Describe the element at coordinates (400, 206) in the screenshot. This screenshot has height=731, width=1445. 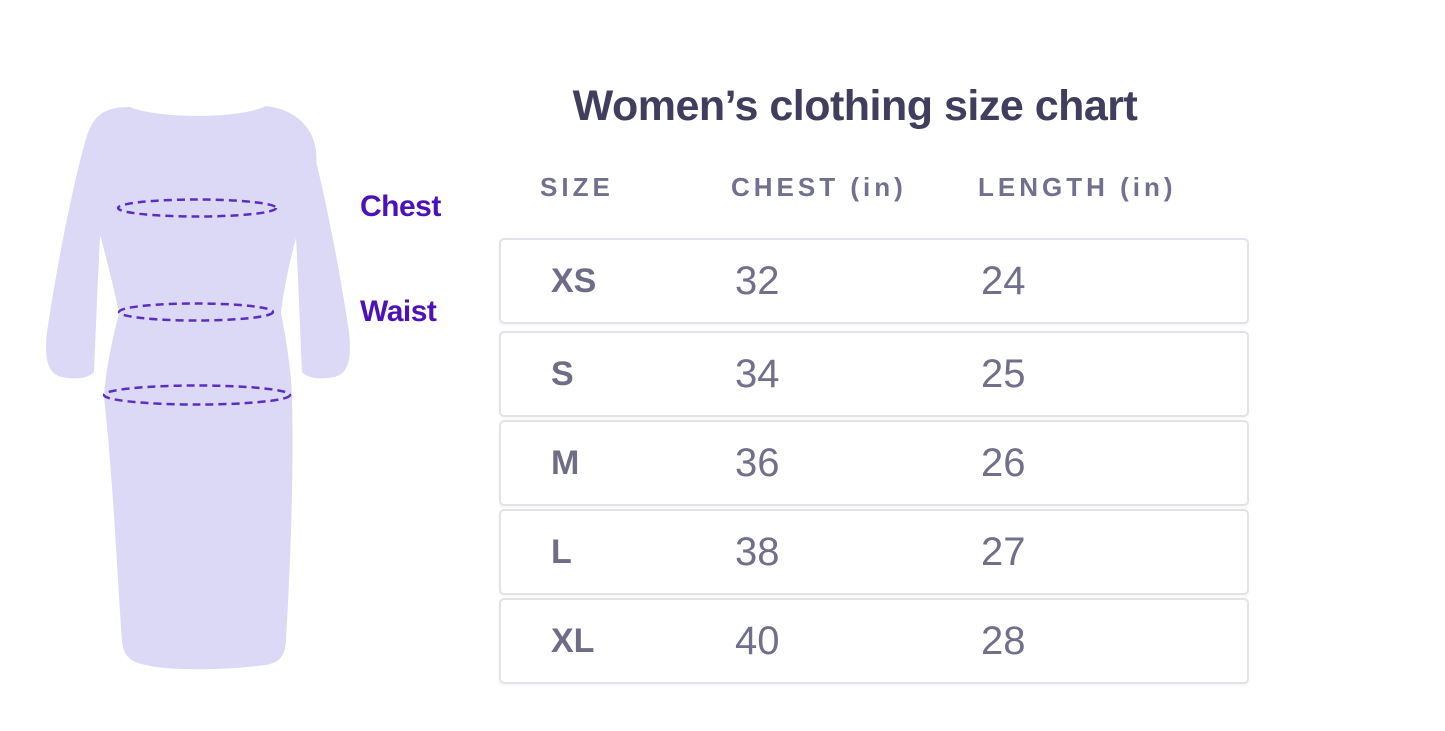
I see `chest-label: Chest` at that location.